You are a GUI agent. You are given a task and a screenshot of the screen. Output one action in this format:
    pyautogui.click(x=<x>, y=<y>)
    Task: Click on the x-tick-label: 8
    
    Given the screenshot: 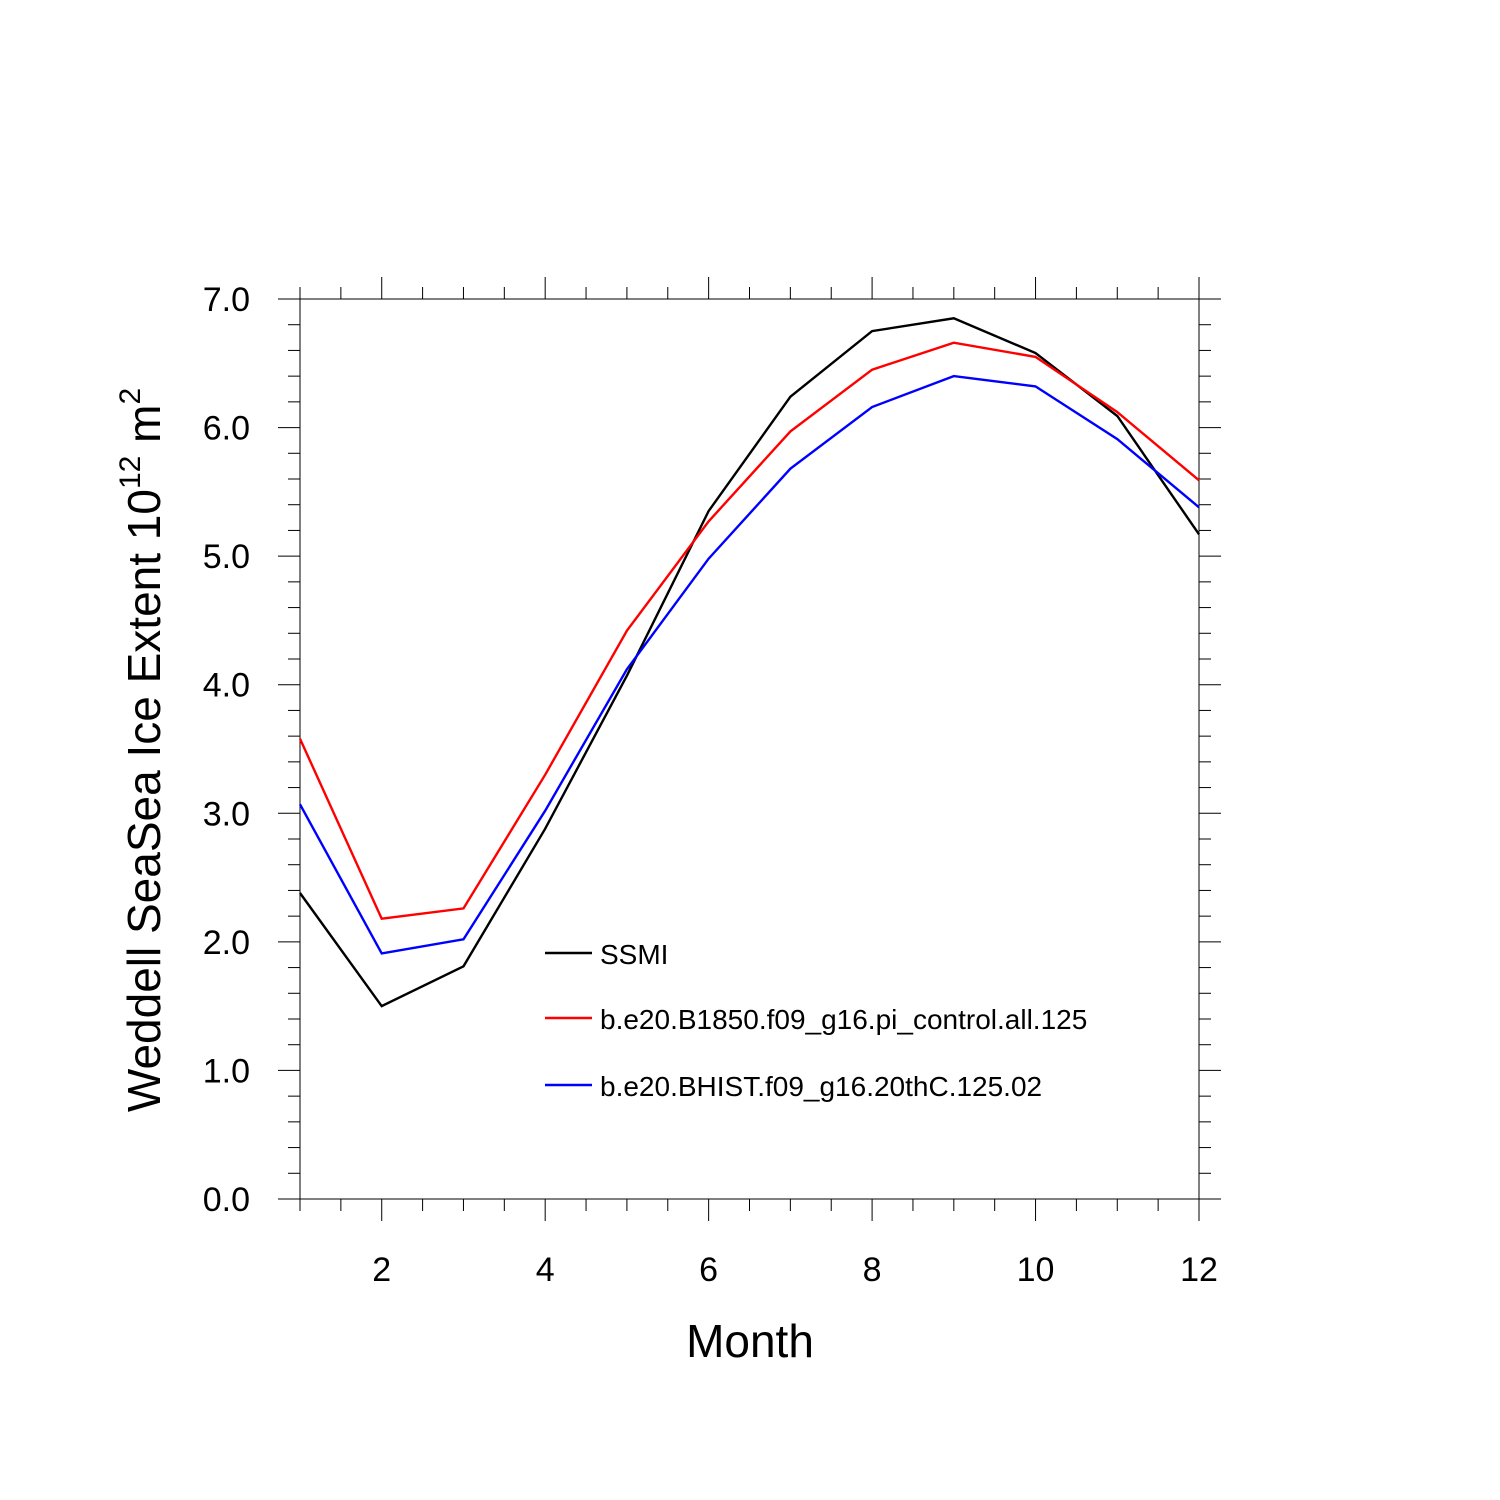 What is the action you would take?
    pyautogui.click(x=872, y=1270)
    